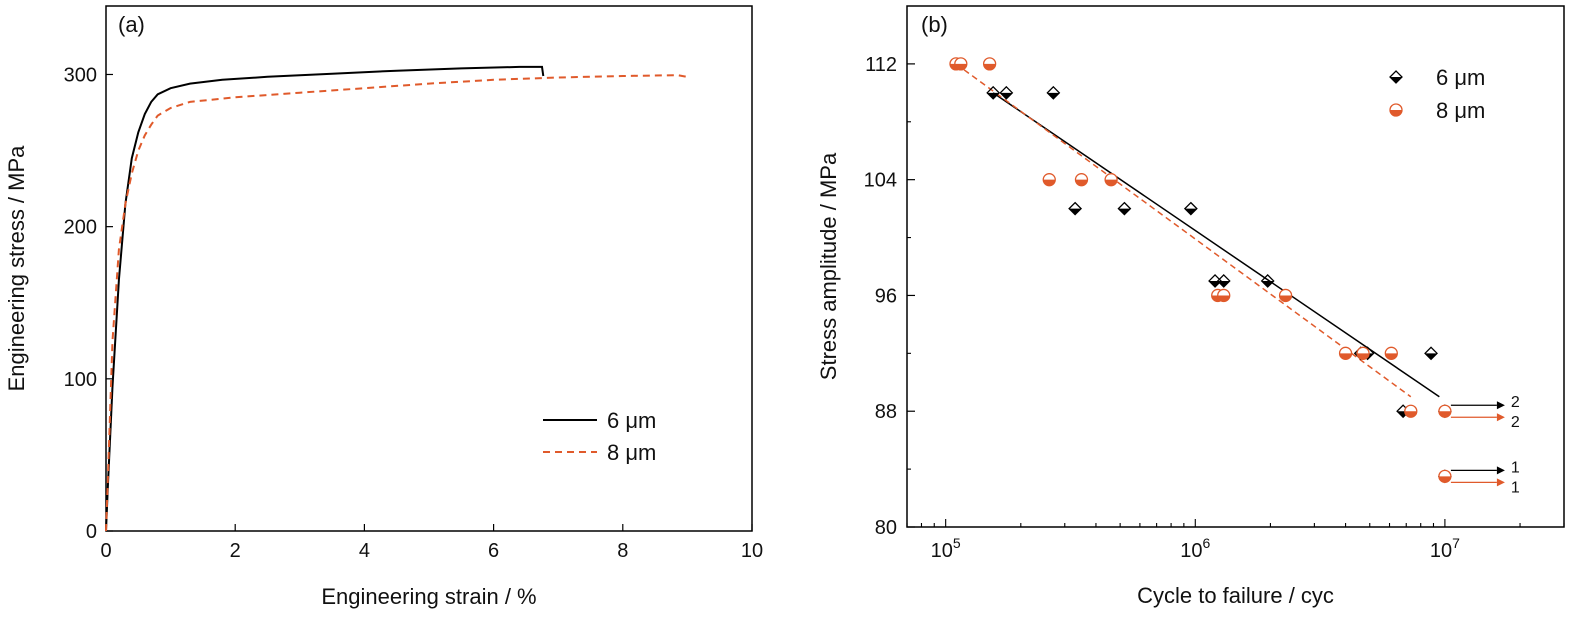 This screenshot has width=1591, height=624. I want to click on x-tick-label-exponent: 5, so click(957, 543).